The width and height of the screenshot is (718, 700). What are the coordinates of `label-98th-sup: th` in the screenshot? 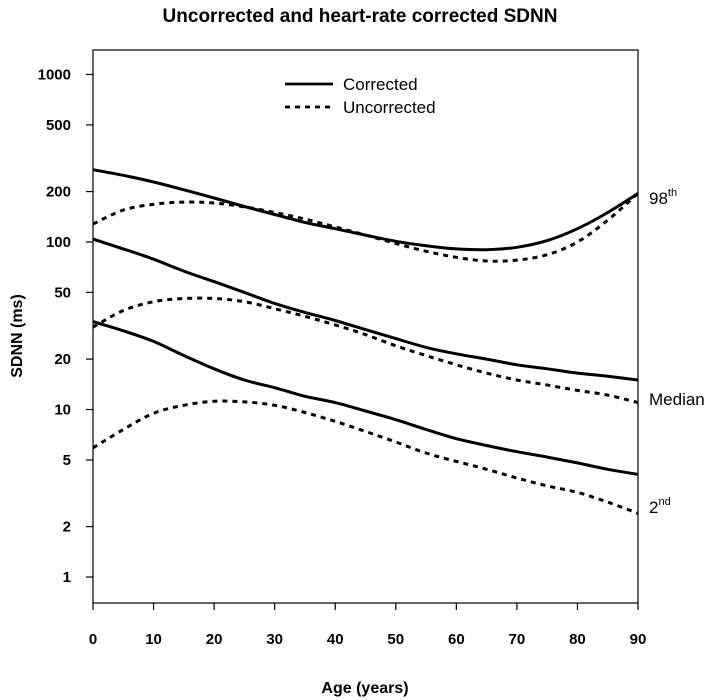 It's located at (672, 193).